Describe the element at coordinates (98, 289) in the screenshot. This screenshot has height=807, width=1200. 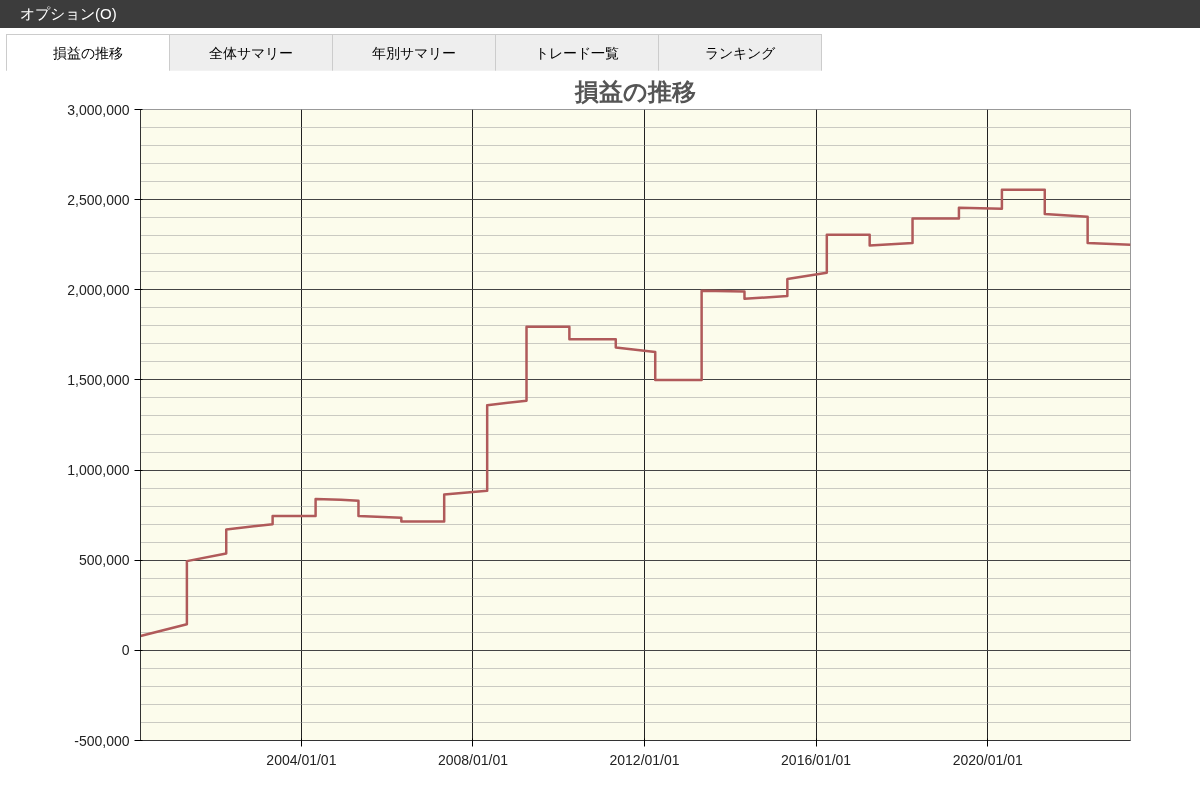
I see `y-tick-label: 2,000,000` at that location.